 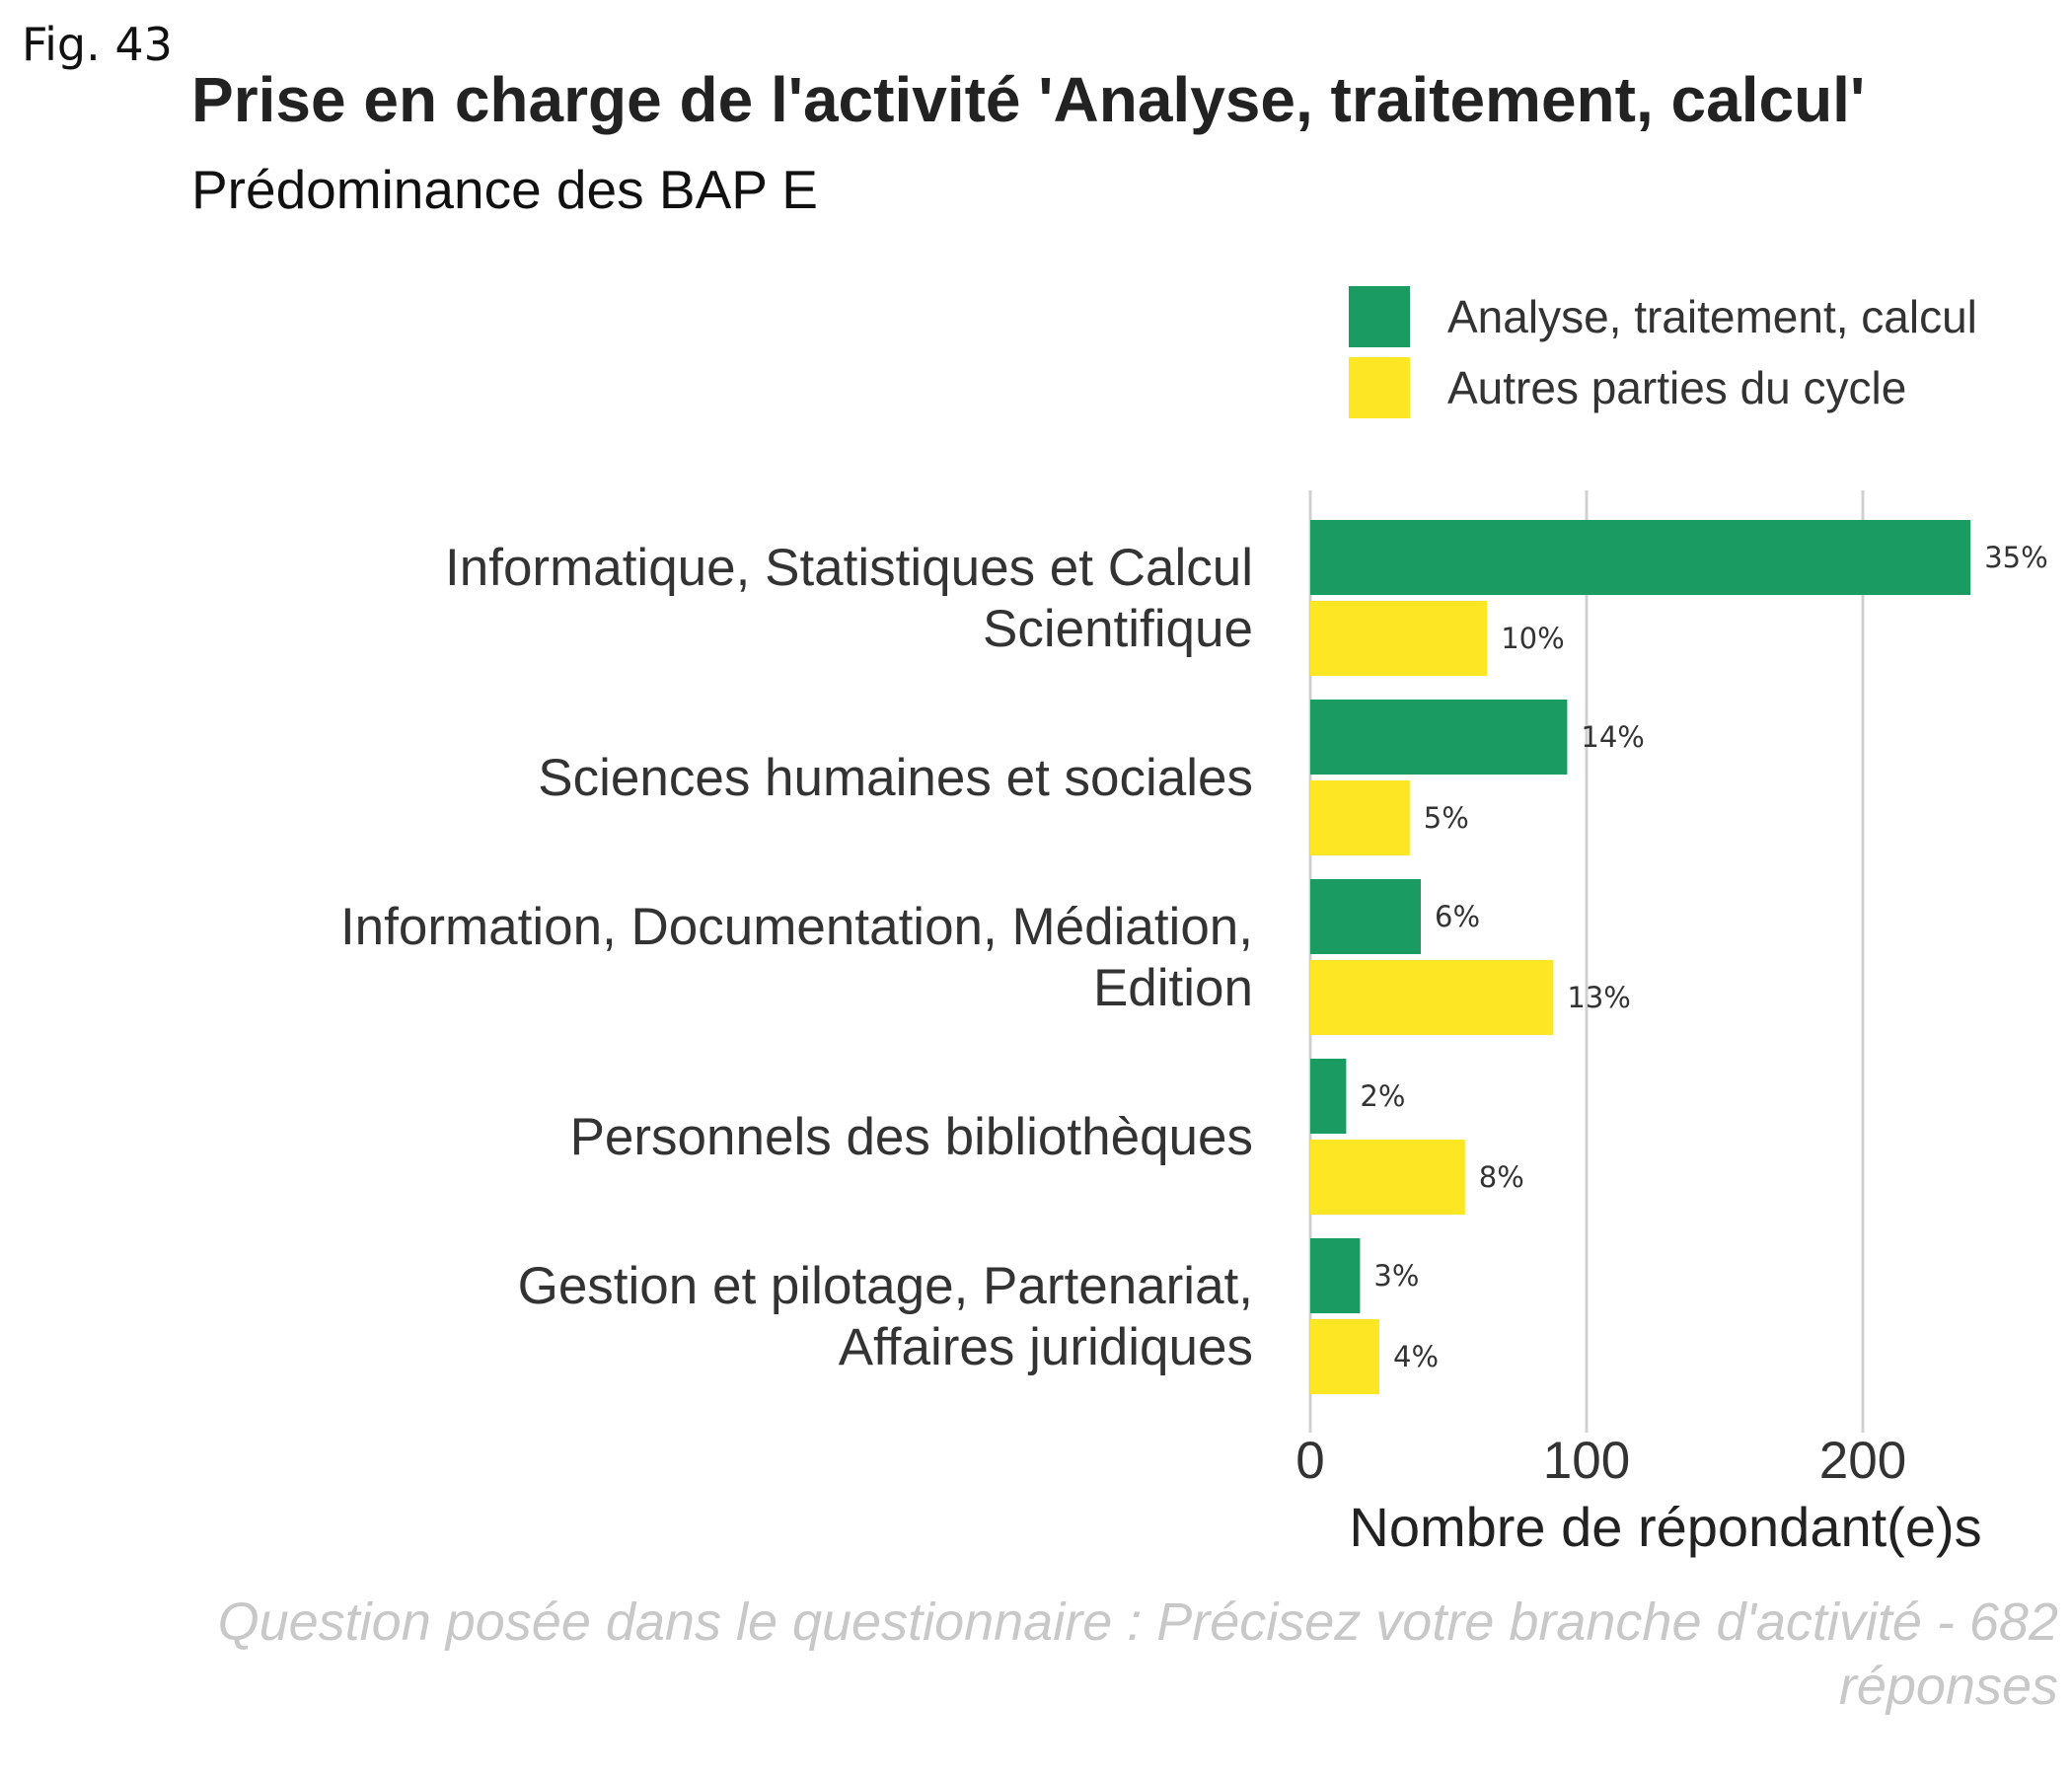 I want to click on data-label: 13%, so click(x=1599, y=998).